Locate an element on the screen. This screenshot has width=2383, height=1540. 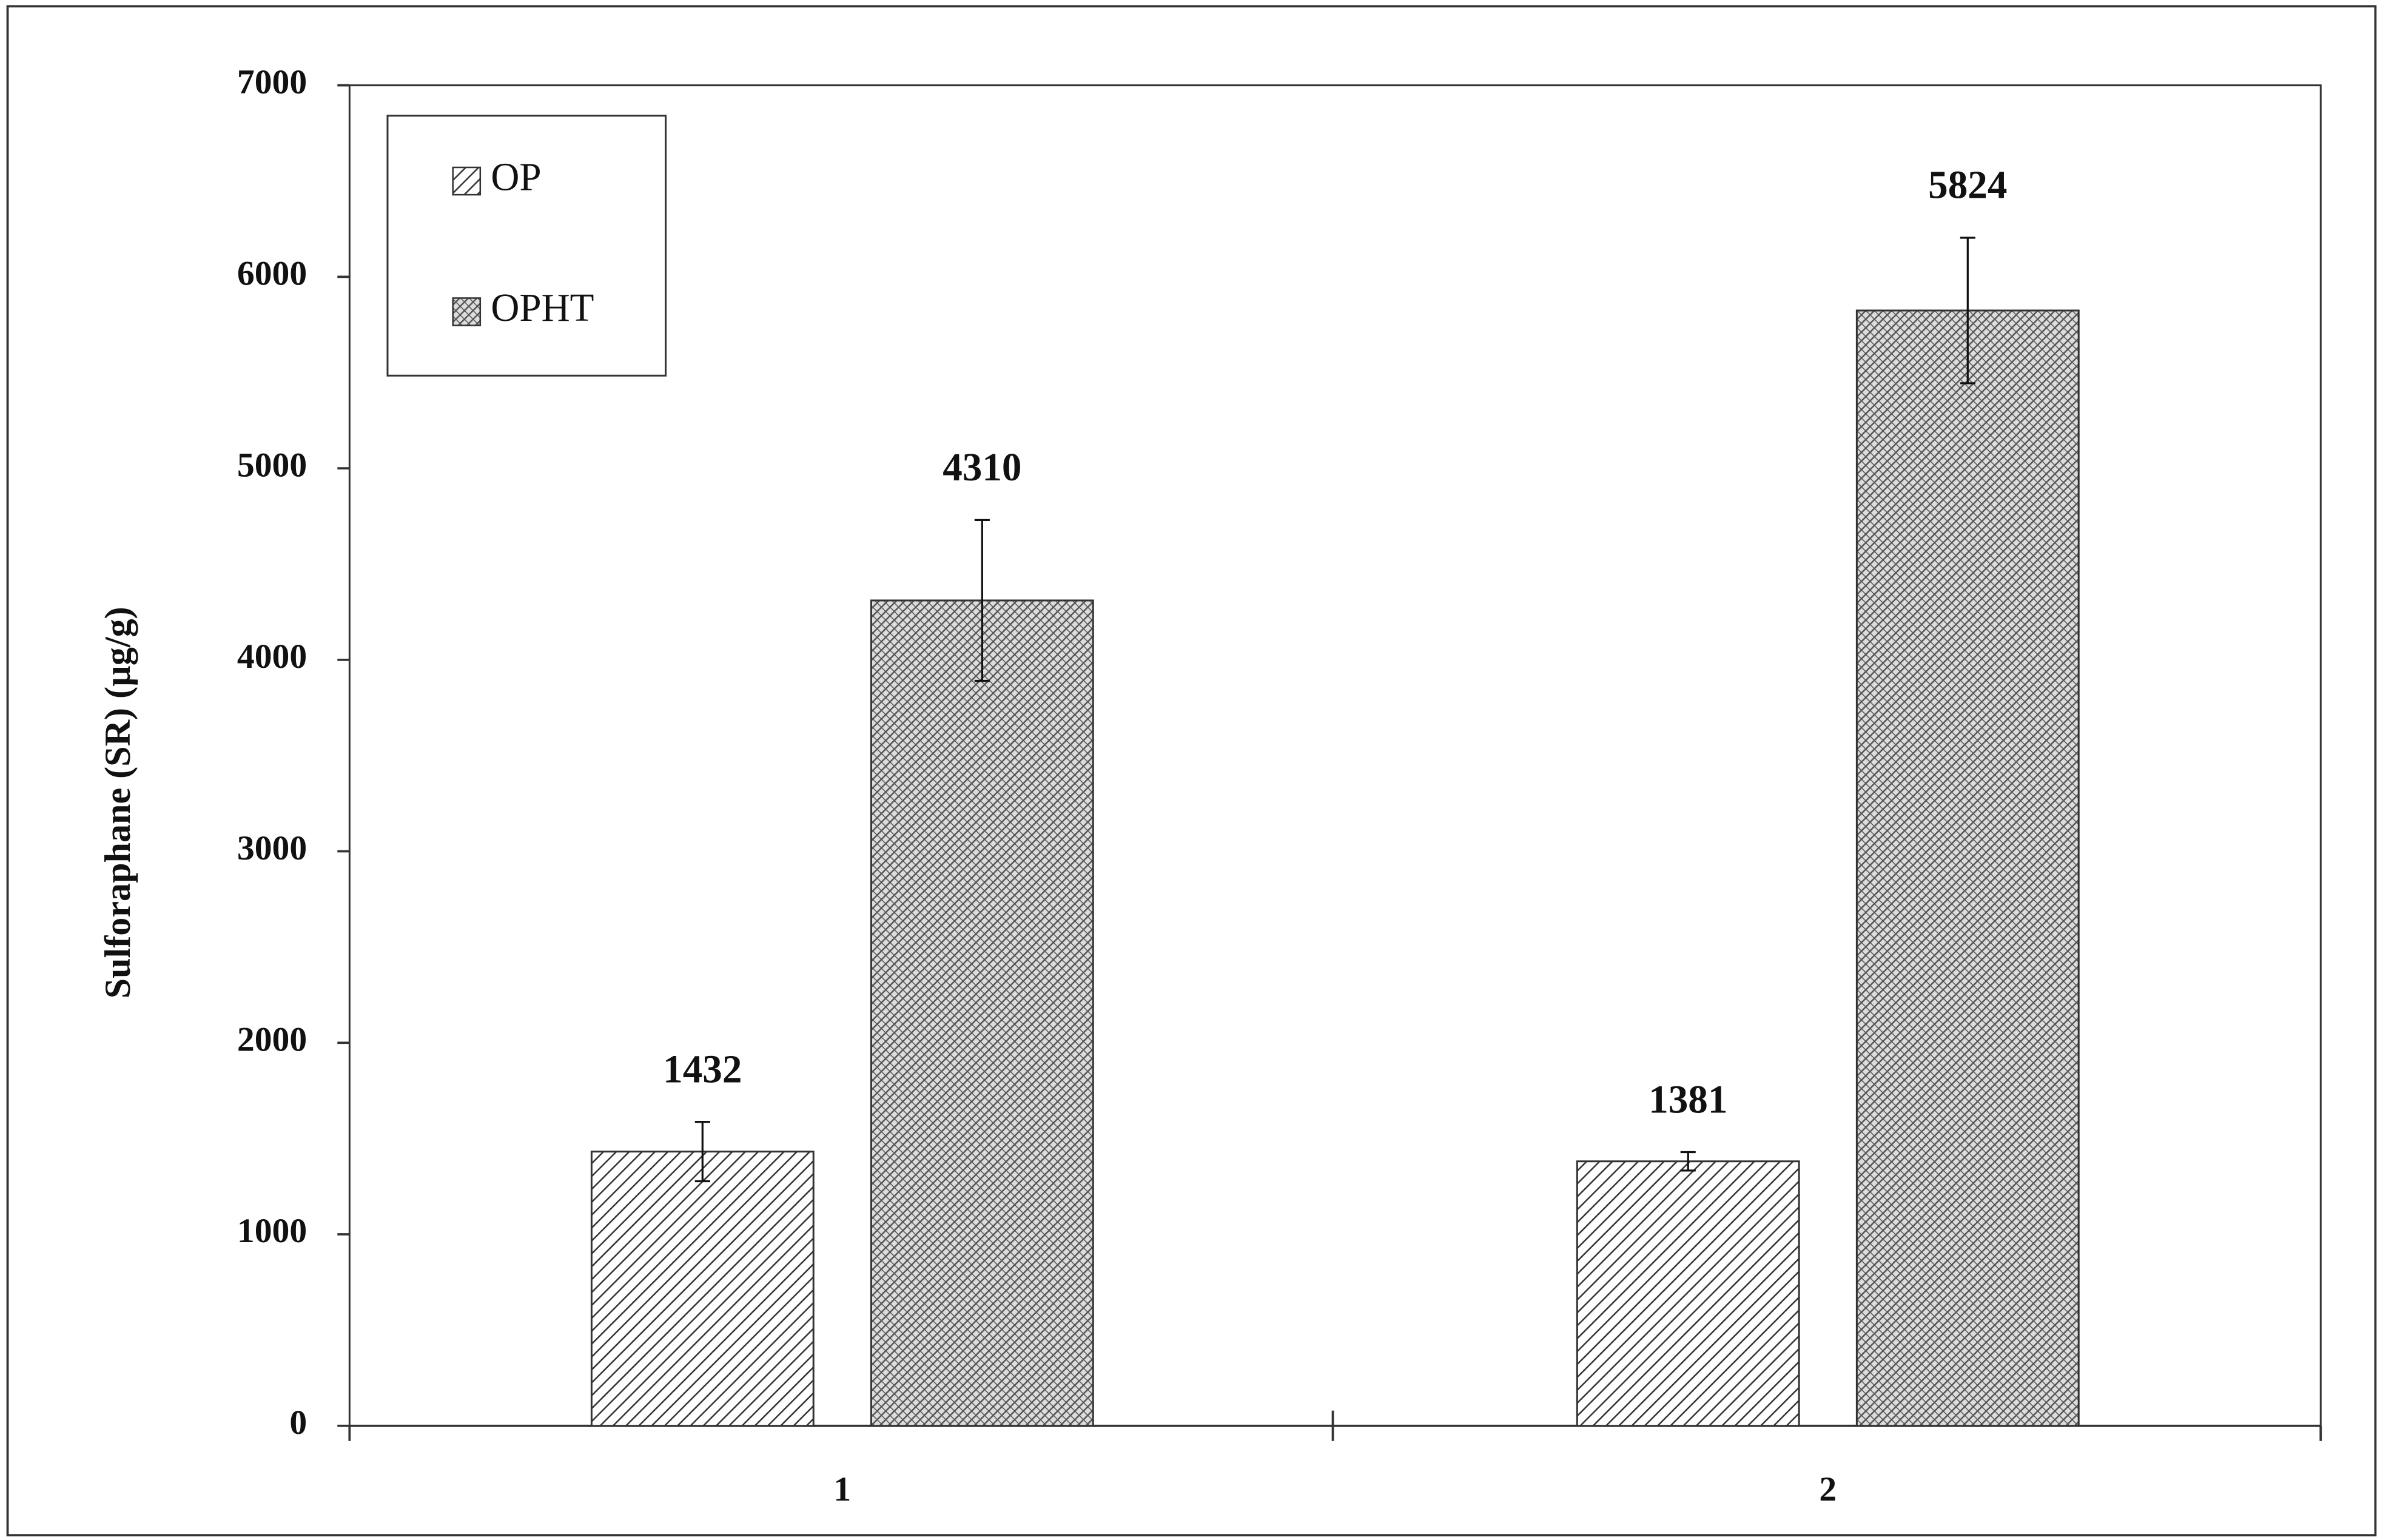
y-axis-label: Sulforaphane (SR) (µg/g) is located at coordinates (118, 802).